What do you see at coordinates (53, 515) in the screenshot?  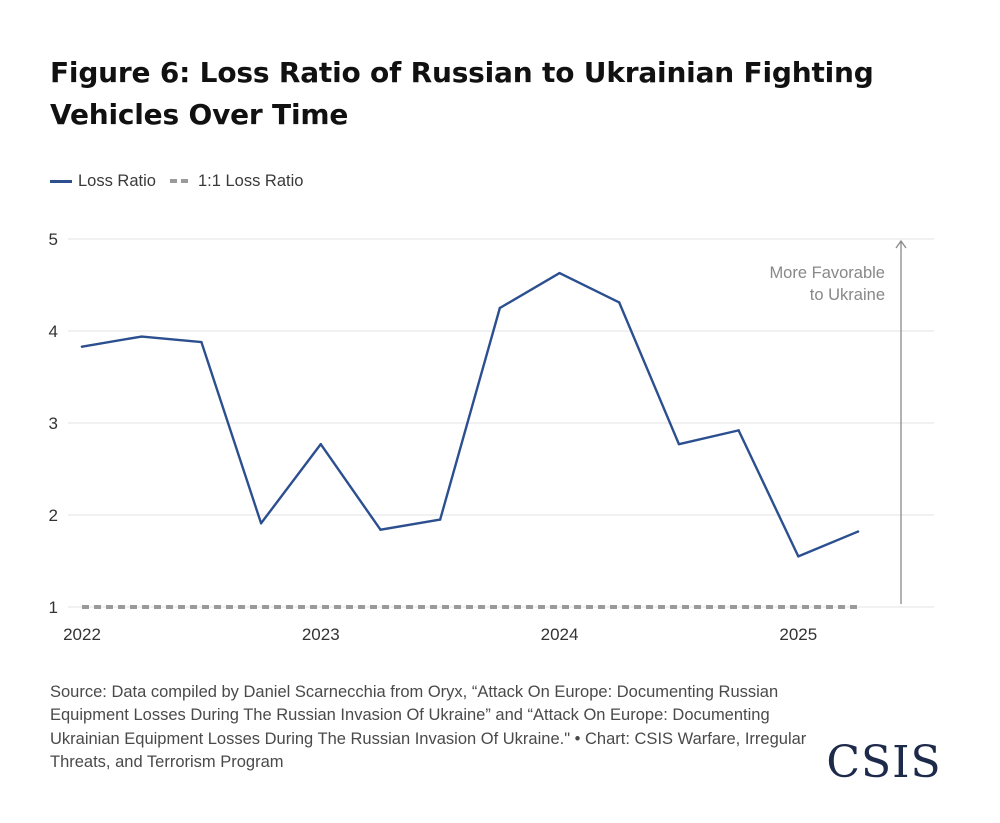 I see `y-tick-label: 2` at bounding box center [53, 515].